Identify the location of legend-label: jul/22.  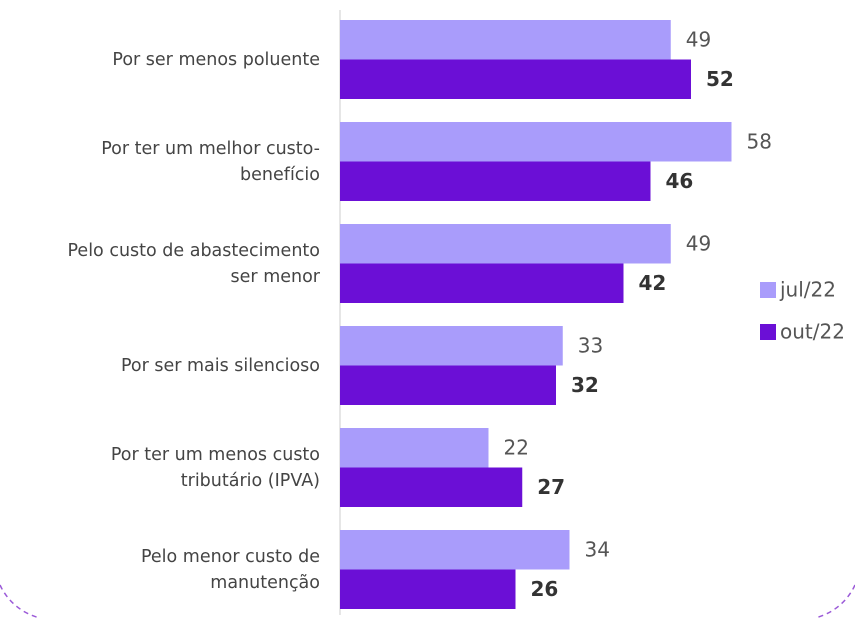
(807, 290).